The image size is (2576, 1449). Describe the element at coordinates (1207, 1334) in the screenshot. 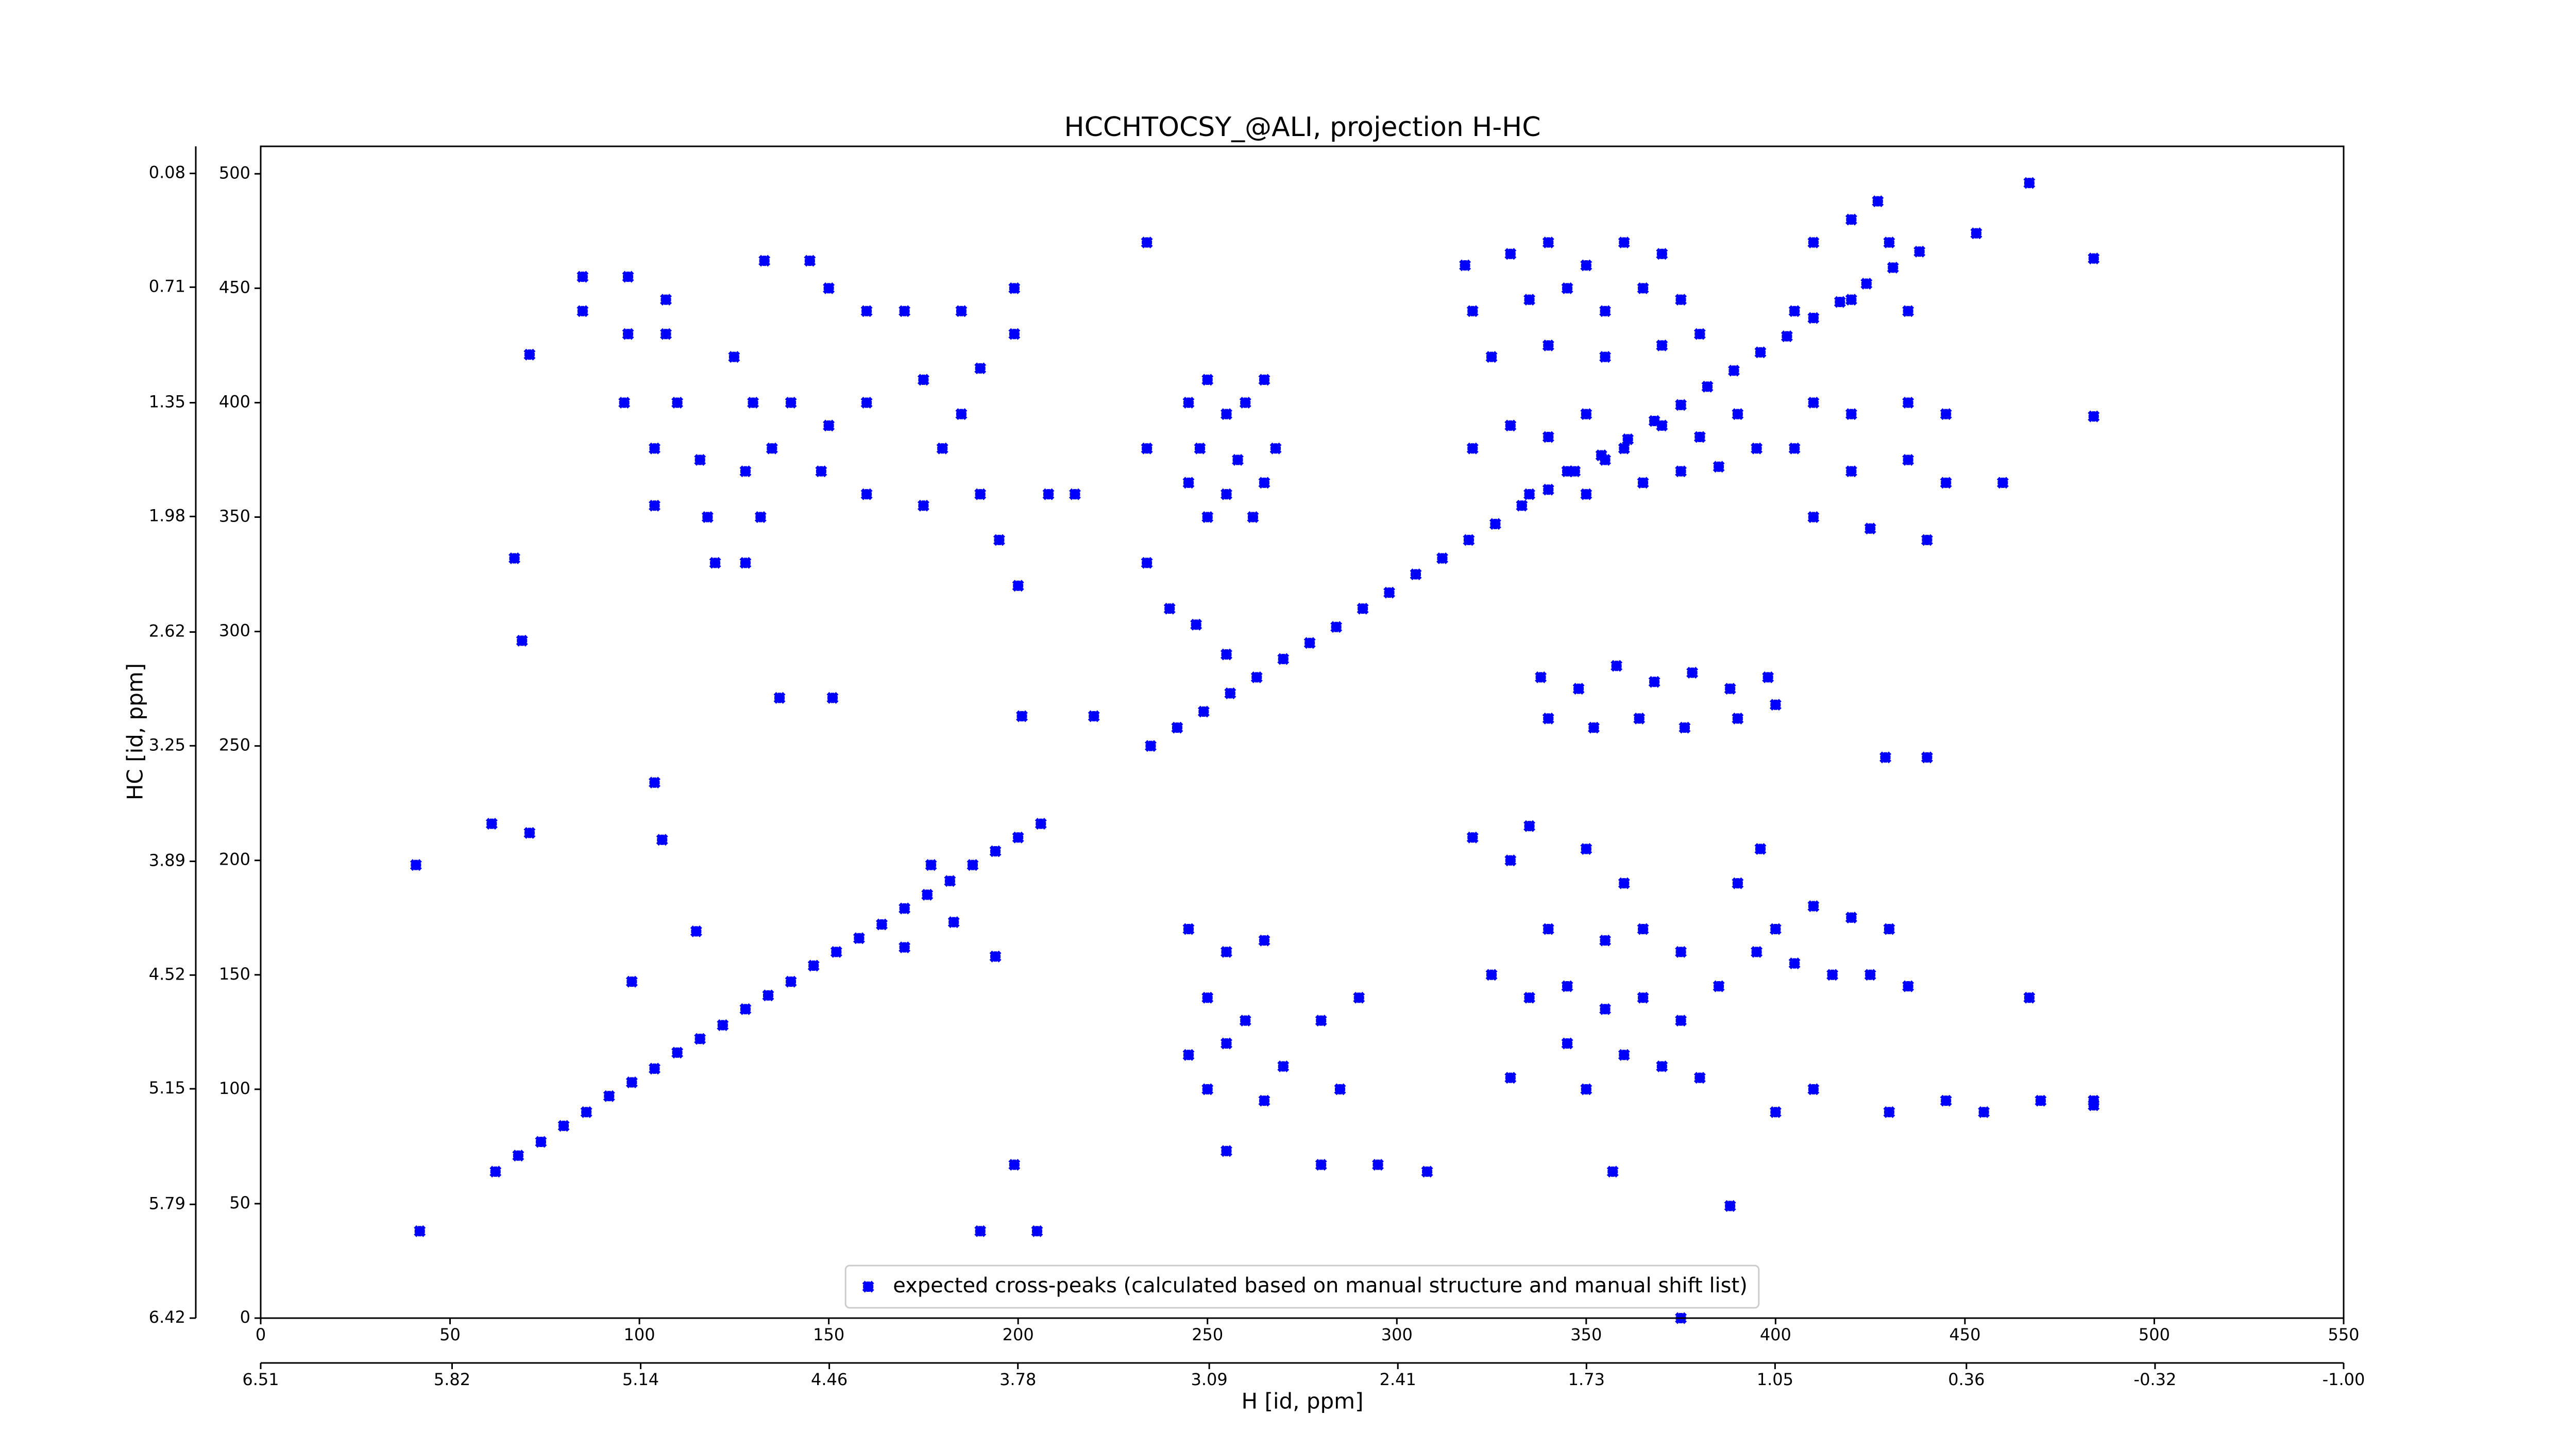

I see `x-tick-label: 250` at that location.